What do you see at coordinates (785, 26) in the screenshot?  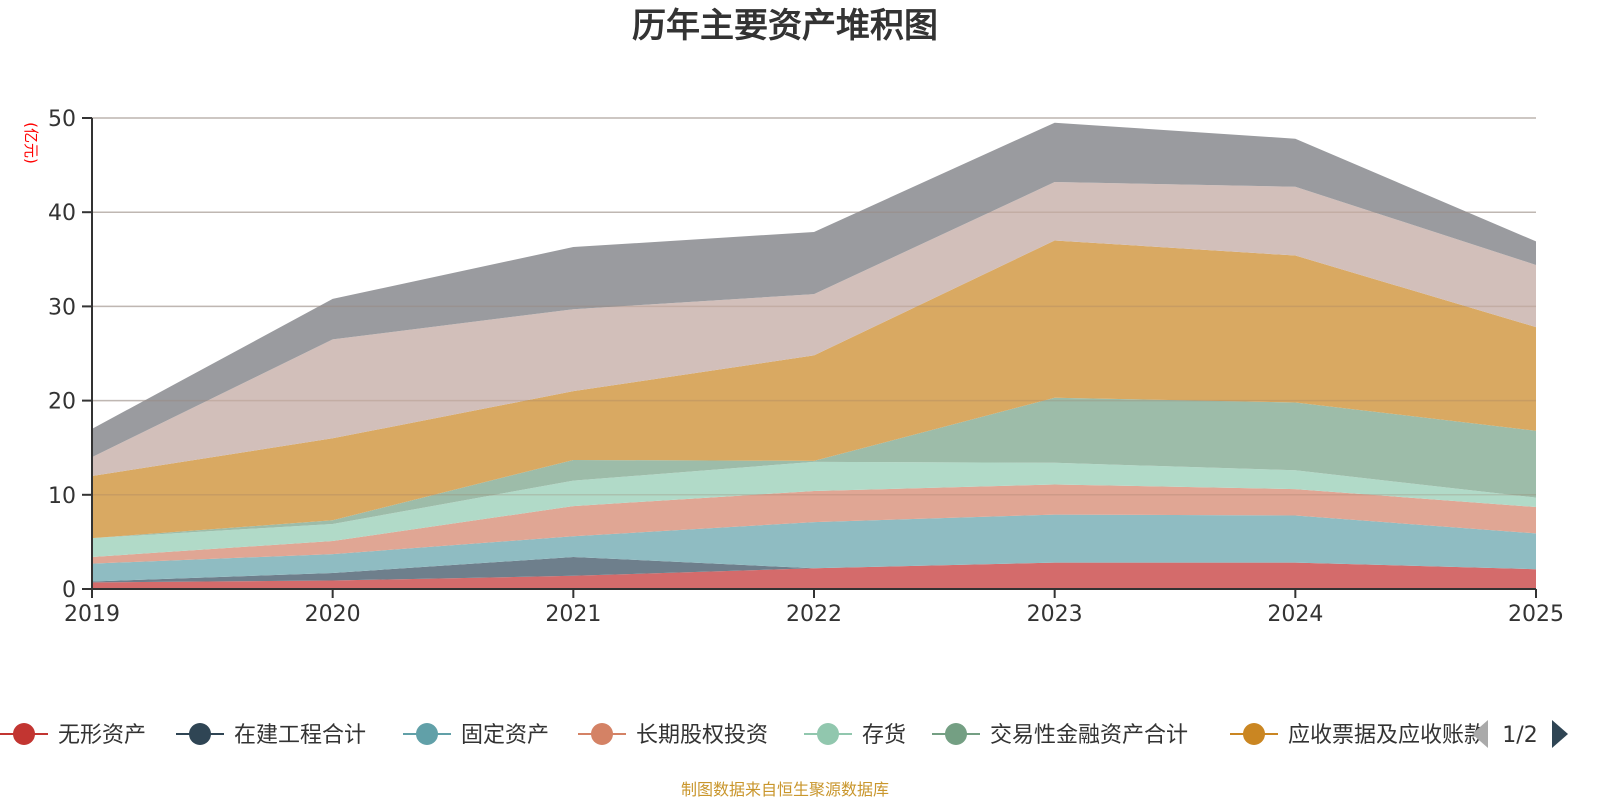 I see `chart-title: 历年主要资产堆积图` at bounding box center [785, 26].